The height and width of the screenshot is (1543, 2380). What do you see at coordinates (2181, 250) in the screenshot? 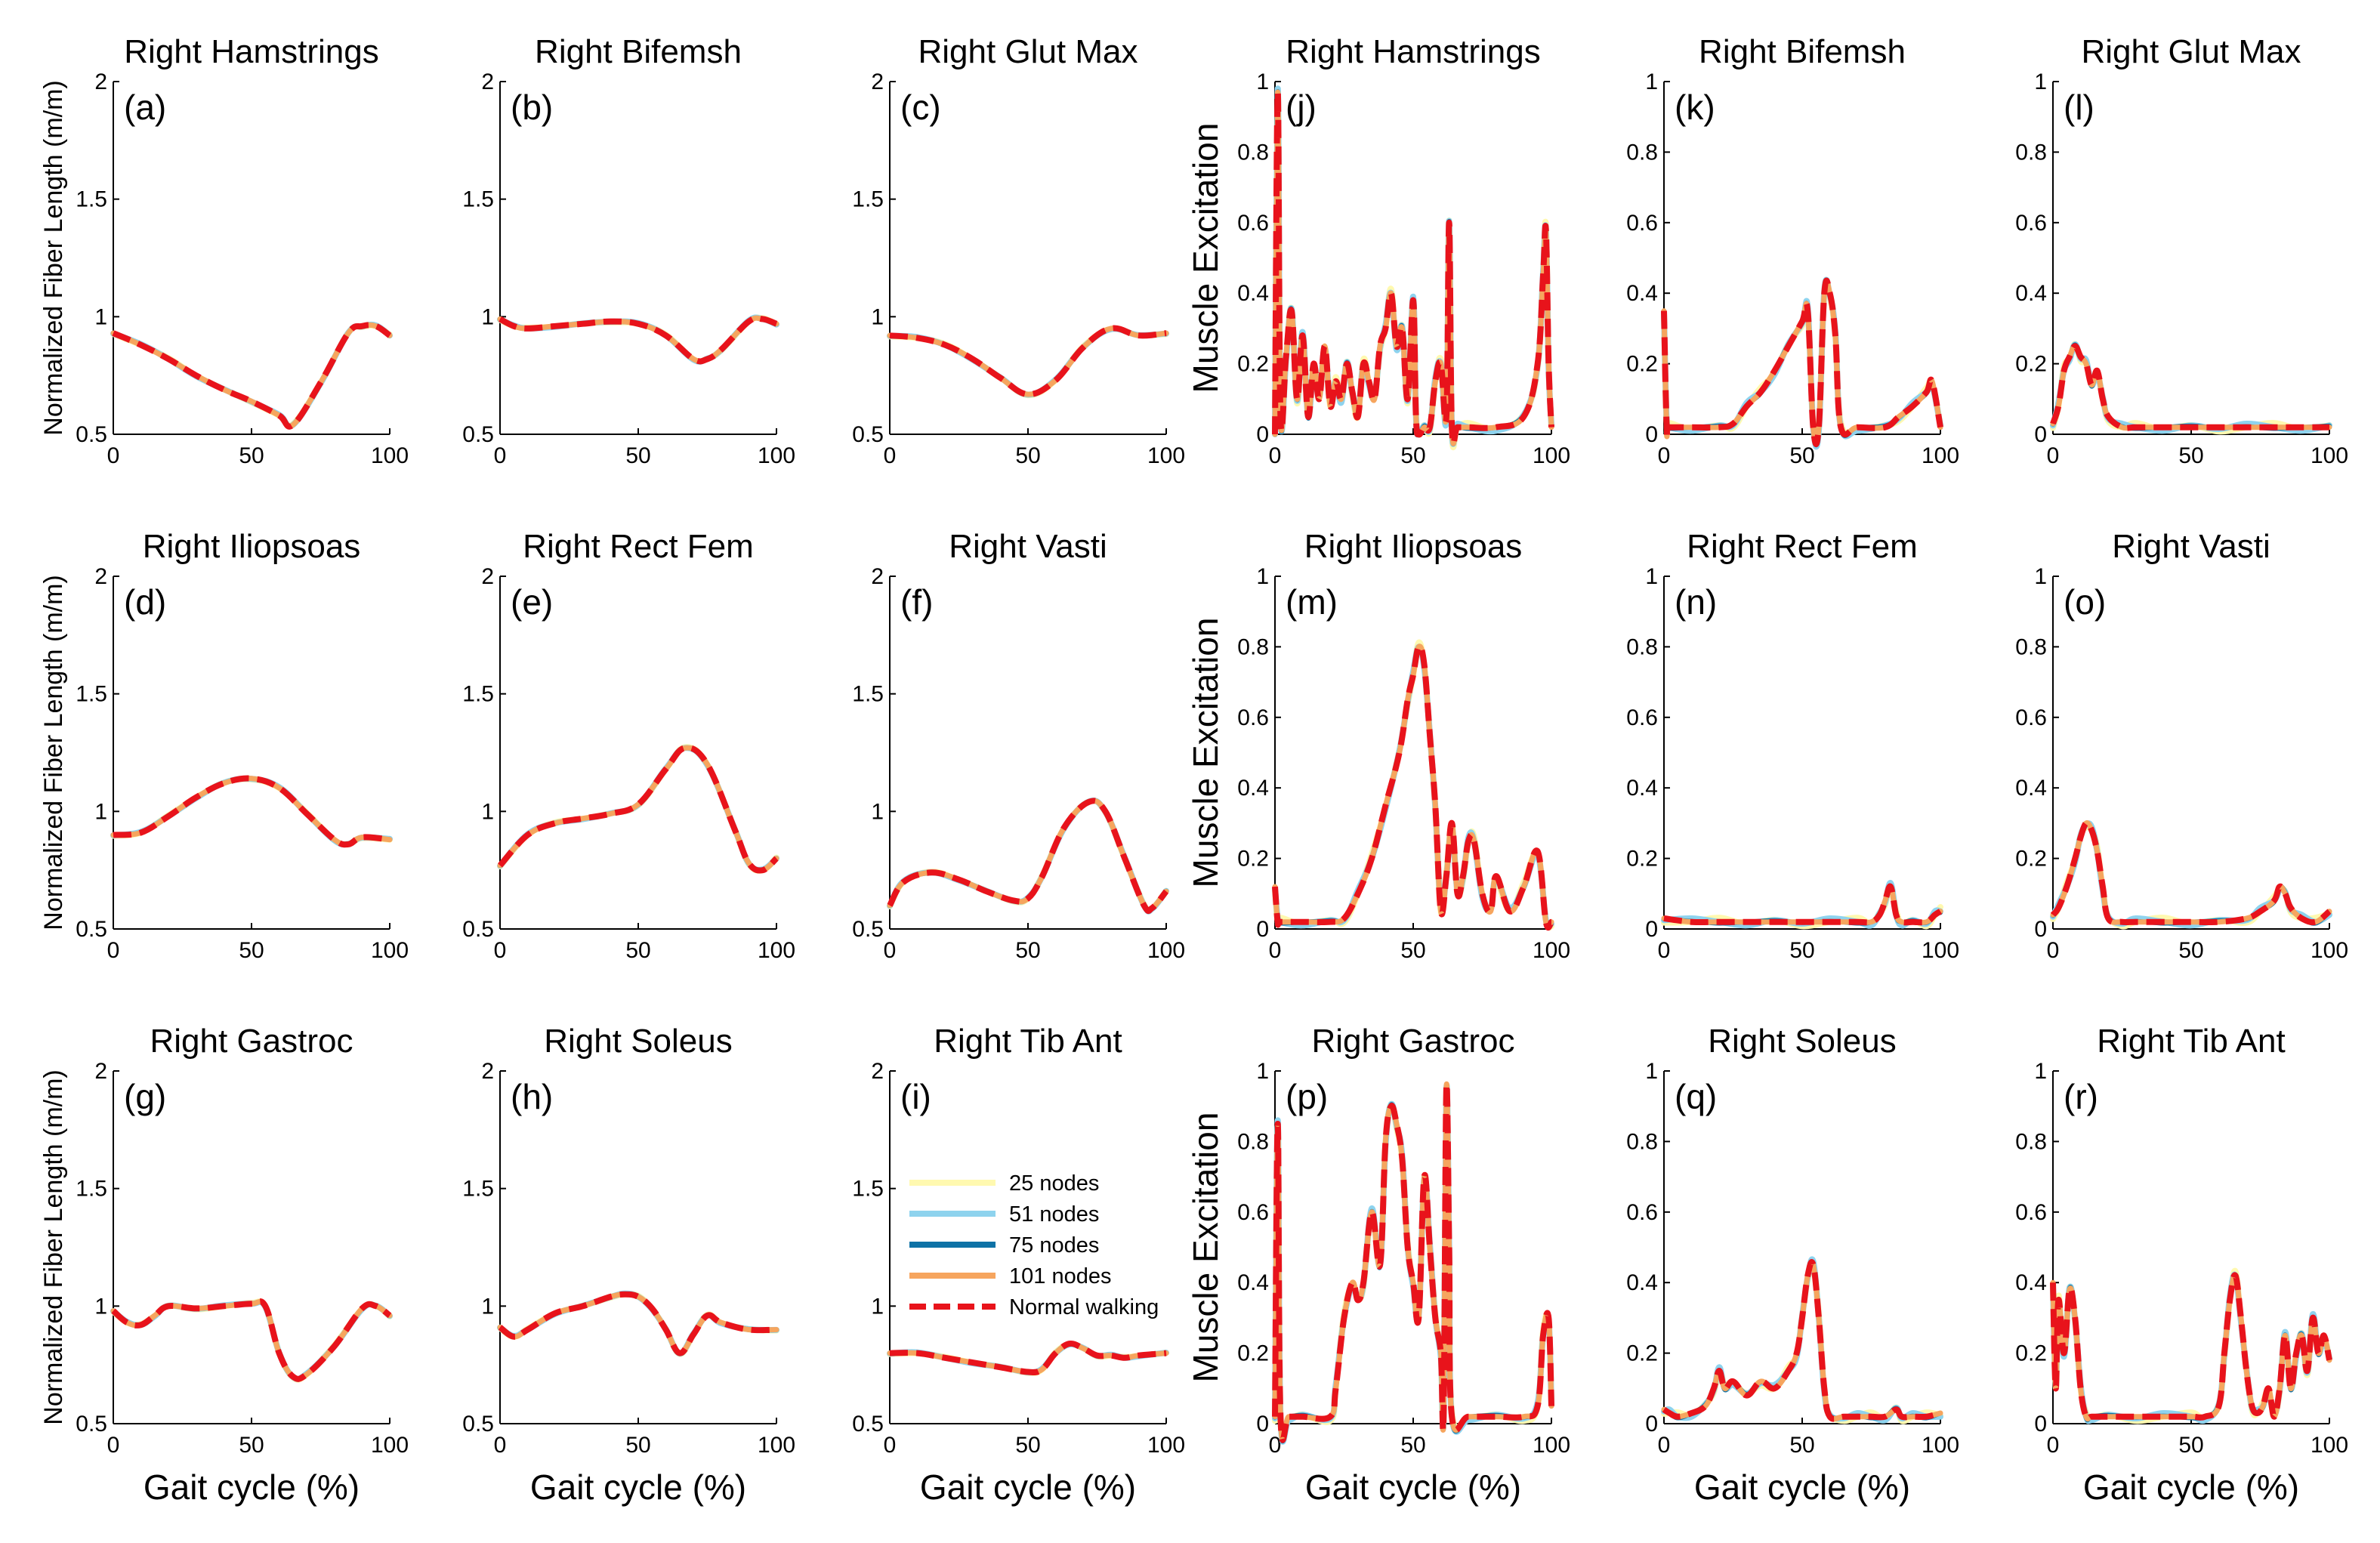
I see `panel-l: 0 0.2 0.4 0.6 0.8 1 0 50 100 Right Glut Max (l)` at bounding box center [2181, 250].